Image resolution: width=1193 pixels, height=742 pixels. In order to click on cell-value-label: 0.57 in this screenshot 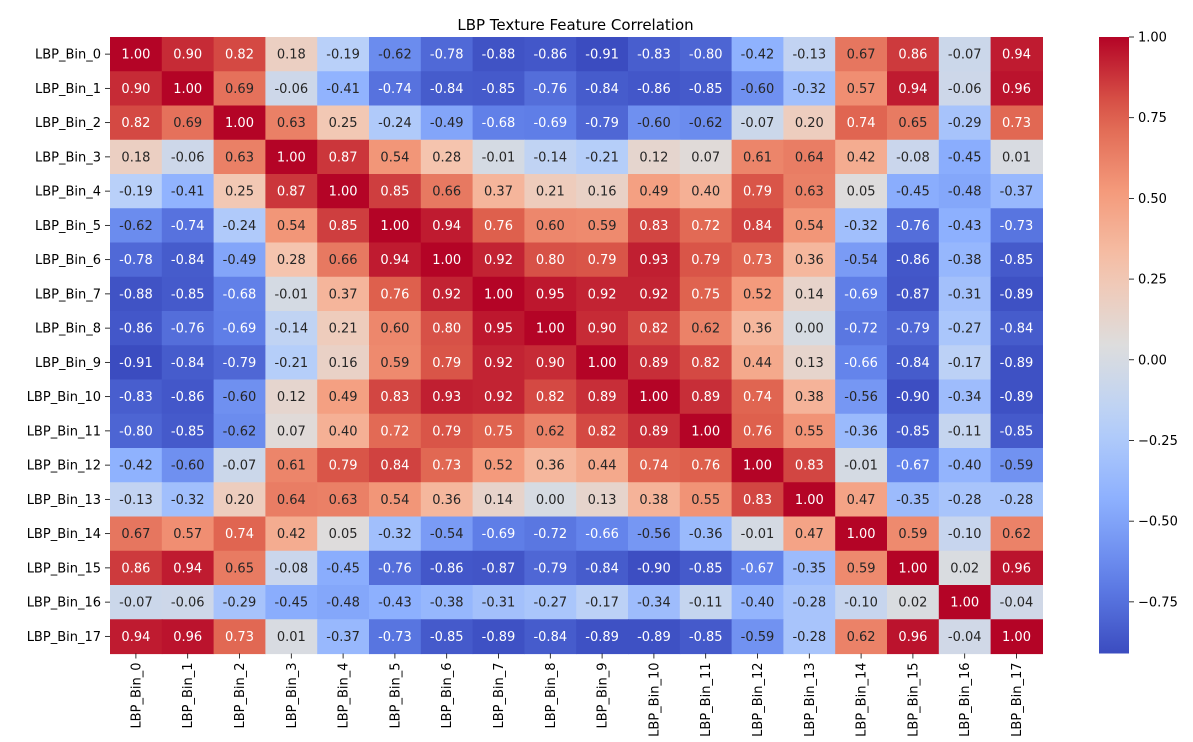, I will do `click(187, 534)`.